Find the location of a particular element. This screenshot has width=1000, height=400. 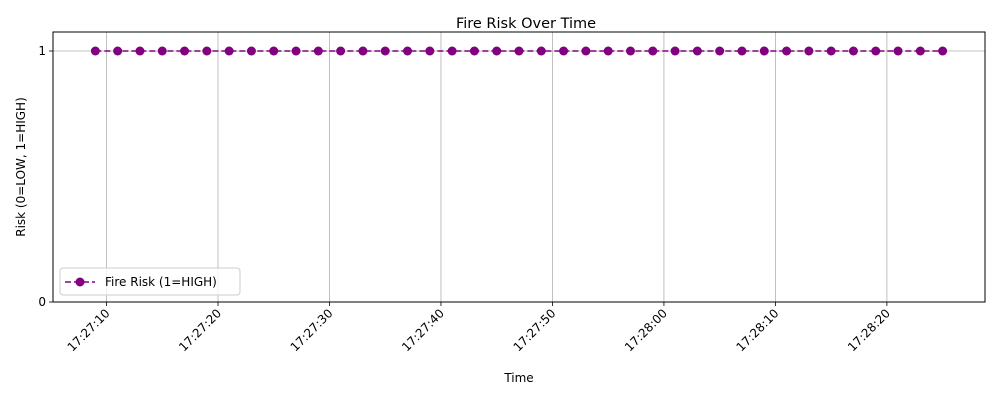

chart-title: Fire Risk Over Time is located at coordinates (526, 24).